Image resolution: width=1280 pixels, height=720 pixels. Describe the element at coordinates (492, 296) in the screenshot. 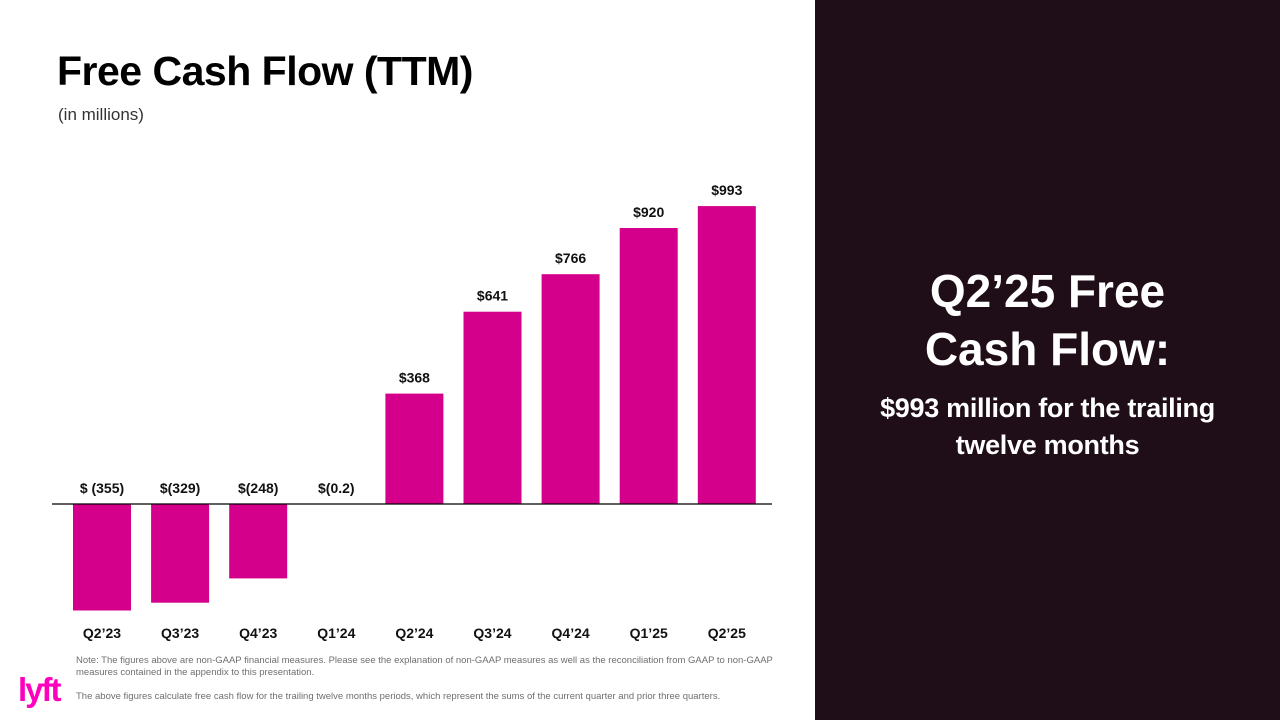

I see `bar-value-label-5: $641` at that location.